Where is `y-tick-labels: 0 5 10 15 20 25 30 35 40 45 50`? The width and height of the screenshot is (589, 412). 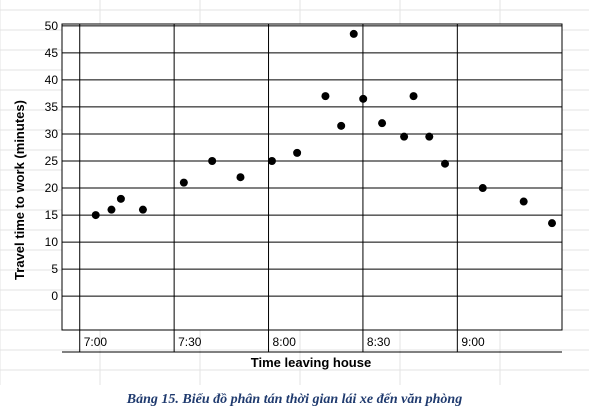
y-tick-labels: 0 5 10 15 20 25 30 35 40 45 50 is located at coordinates (52, 161).